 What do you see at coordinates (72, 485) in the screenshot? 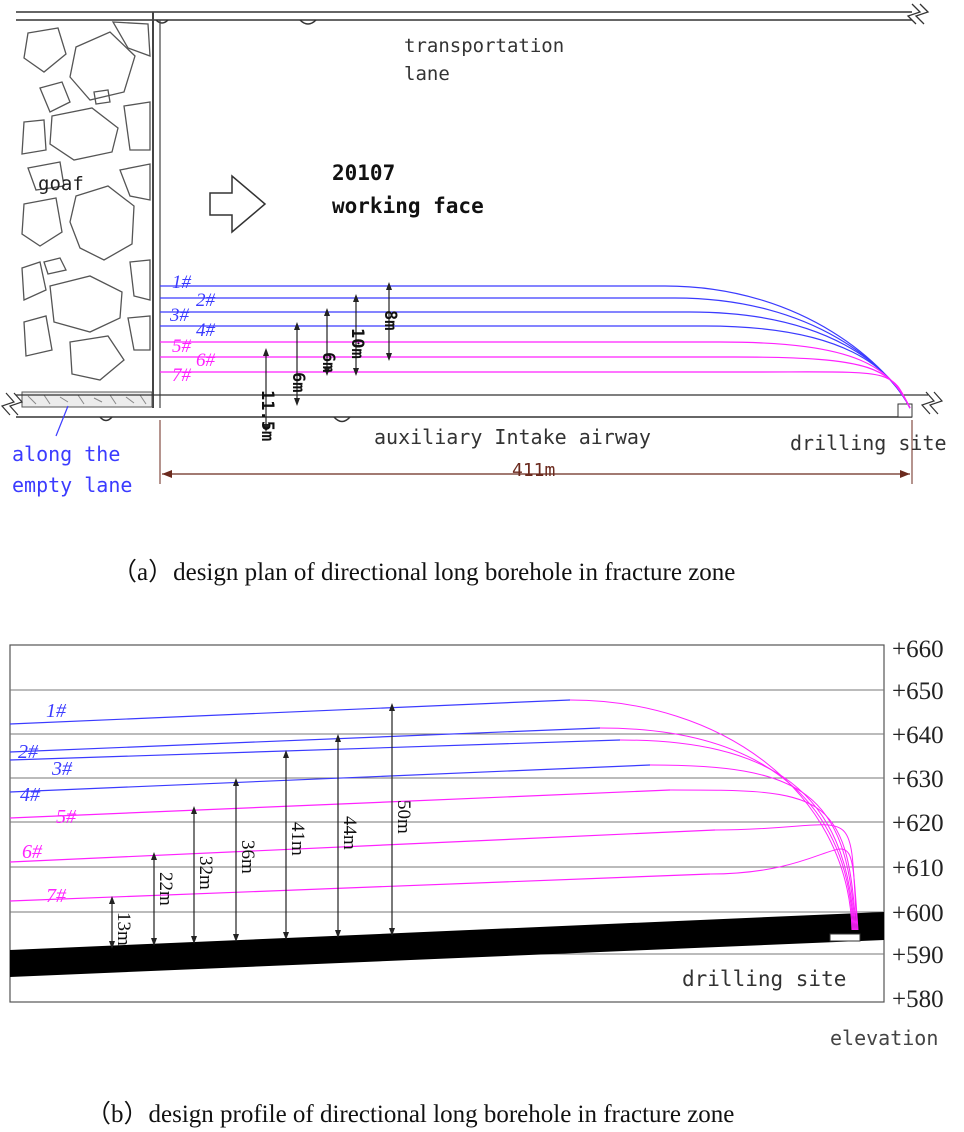
I see `empty-lane-label-2: empty lane` at bounding box center [72, 485].